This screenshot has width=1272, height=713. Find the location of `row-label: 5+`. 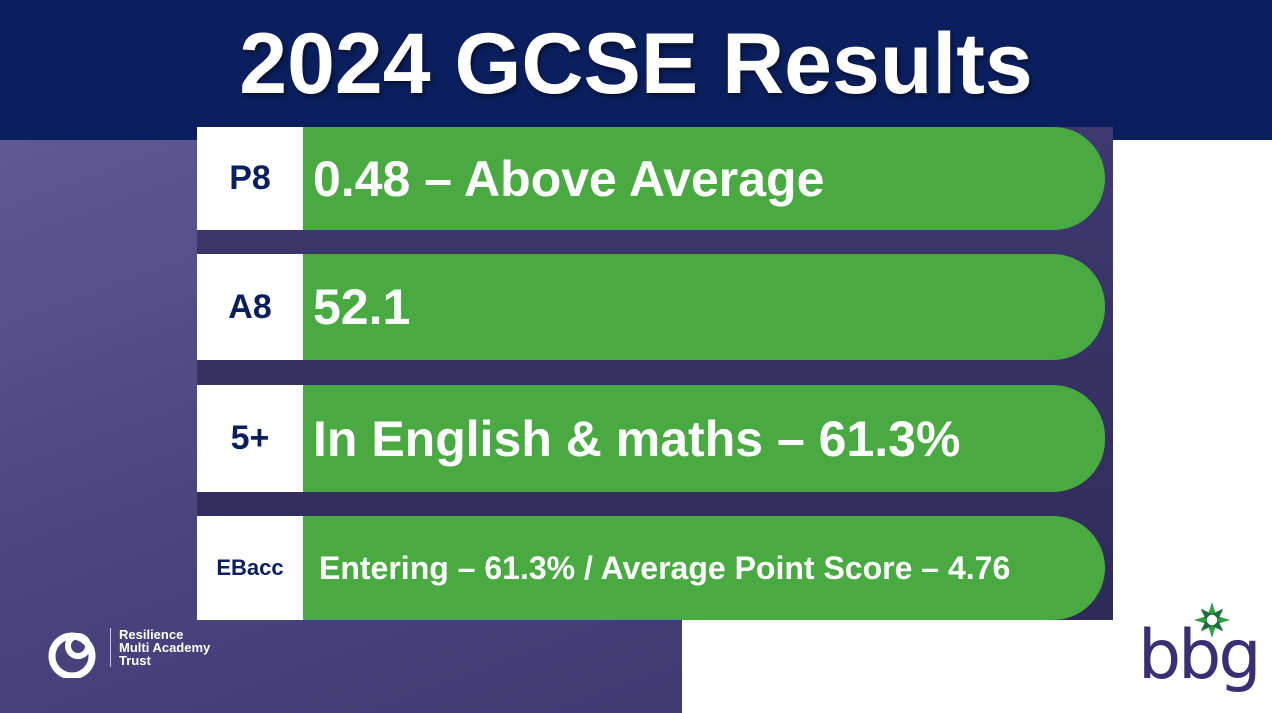

row-label: 5+ is located at coordinates (250, 438).